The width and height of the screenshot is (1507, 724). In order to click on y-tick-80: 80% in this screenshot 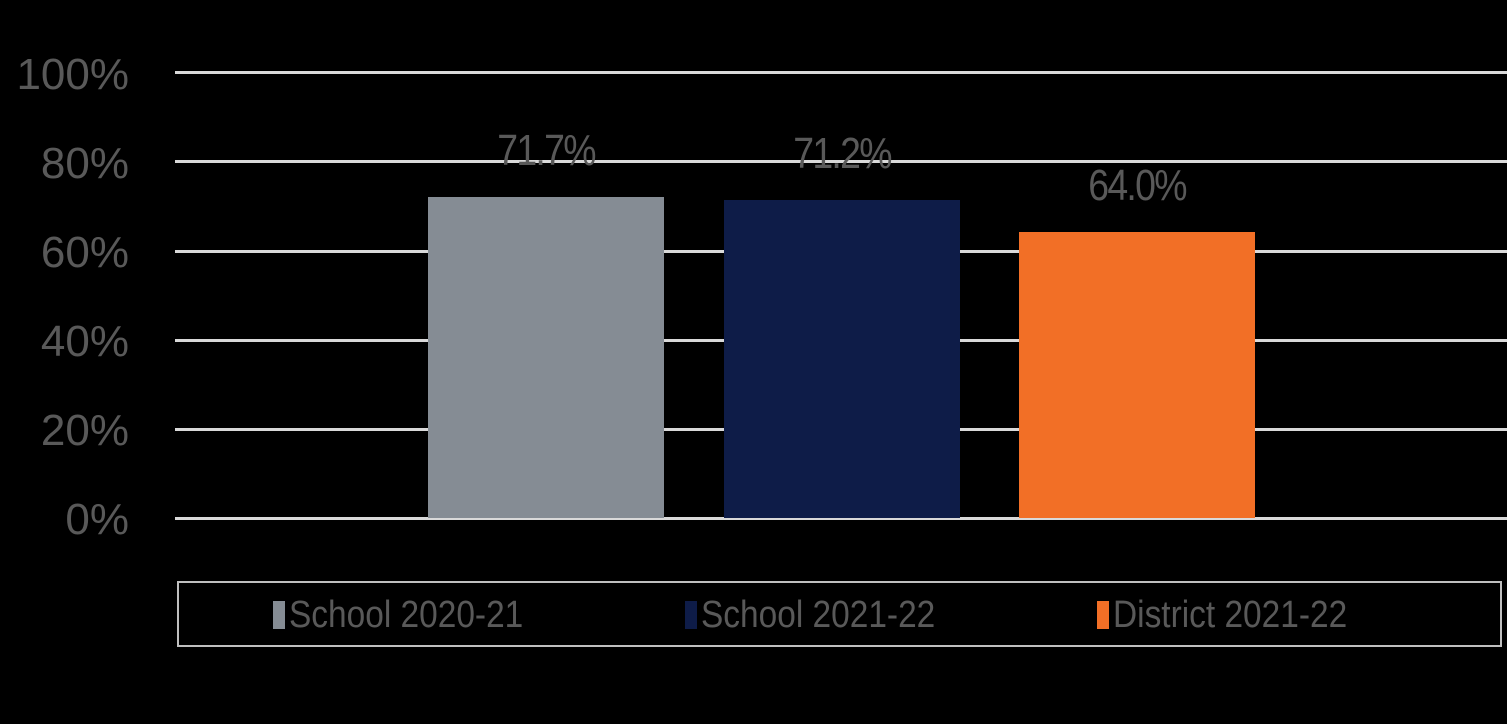, I will do `click(84, 163)`.